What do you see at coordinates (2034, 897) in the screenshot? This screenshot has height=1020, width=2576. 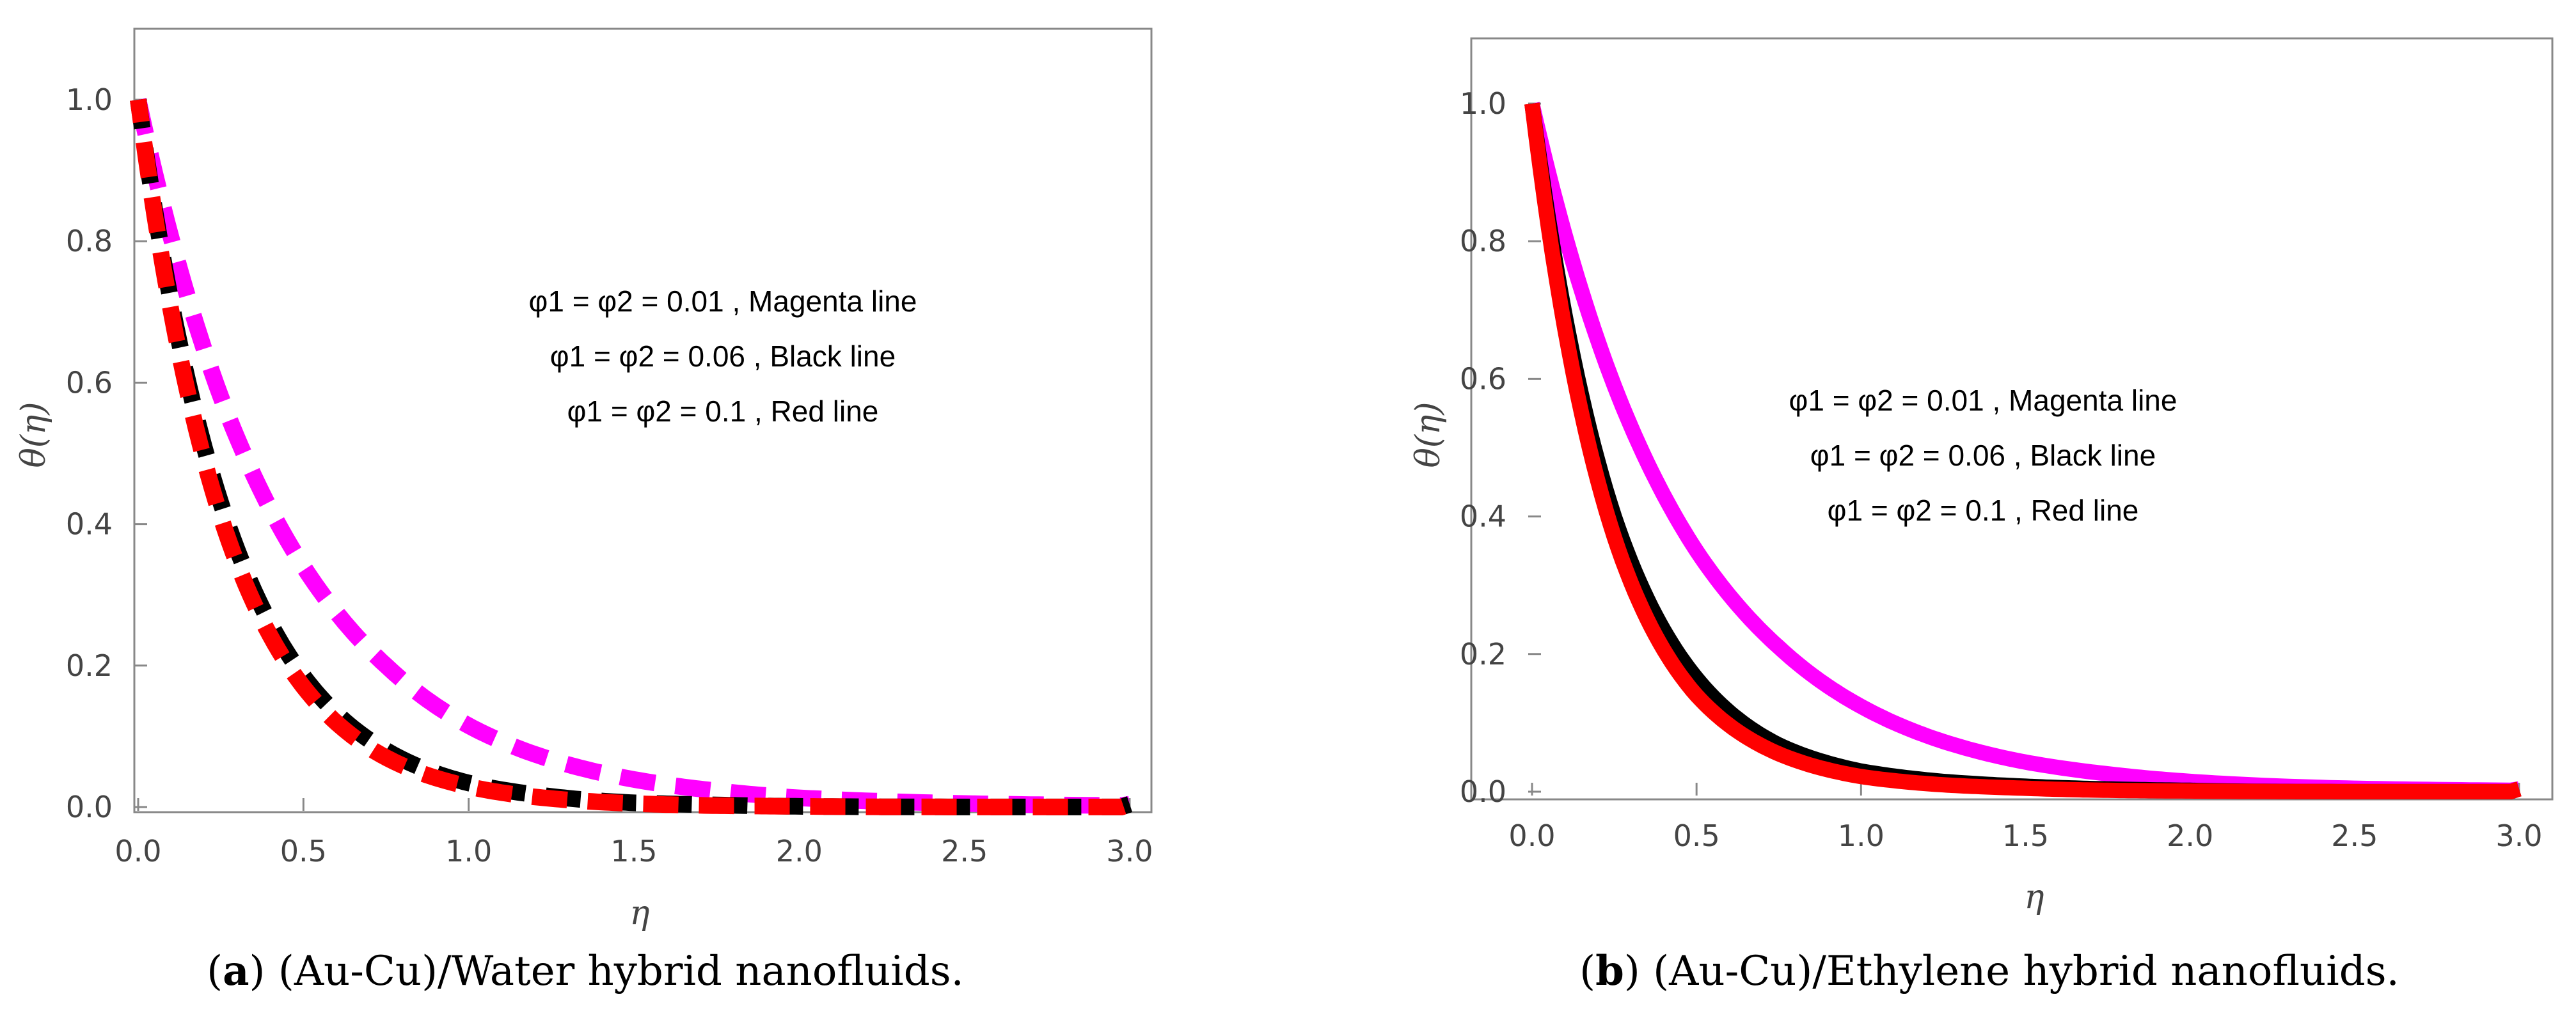 I see `x-axis-title-b: η` at bounding box center [2034, 897].